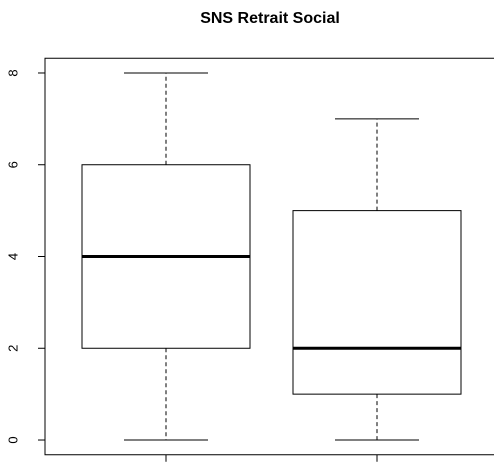 Image resolution: width=494 pixels, height=462 pixels. What do you see at coordinates (12, 164) in the screenshot?
I see `y-tick-label: 6` at bounding box center [12, 164].